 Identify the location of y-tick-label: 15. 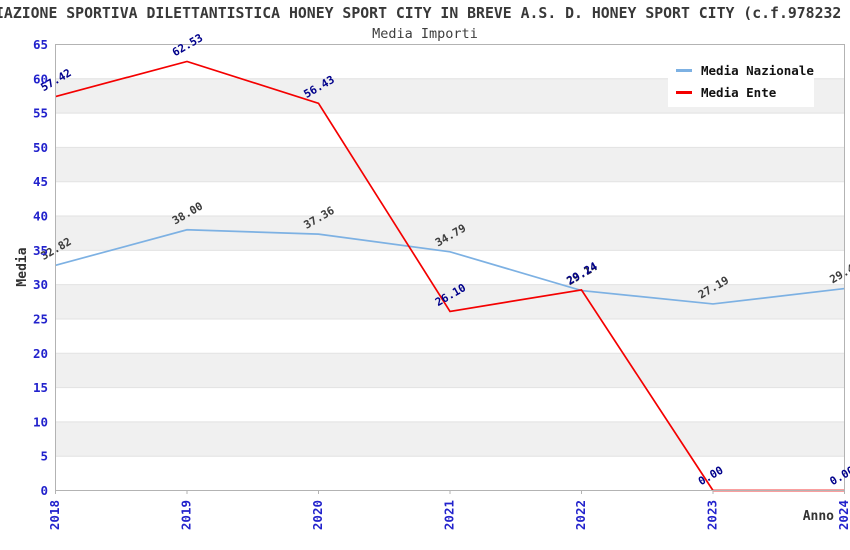
(40, 387).